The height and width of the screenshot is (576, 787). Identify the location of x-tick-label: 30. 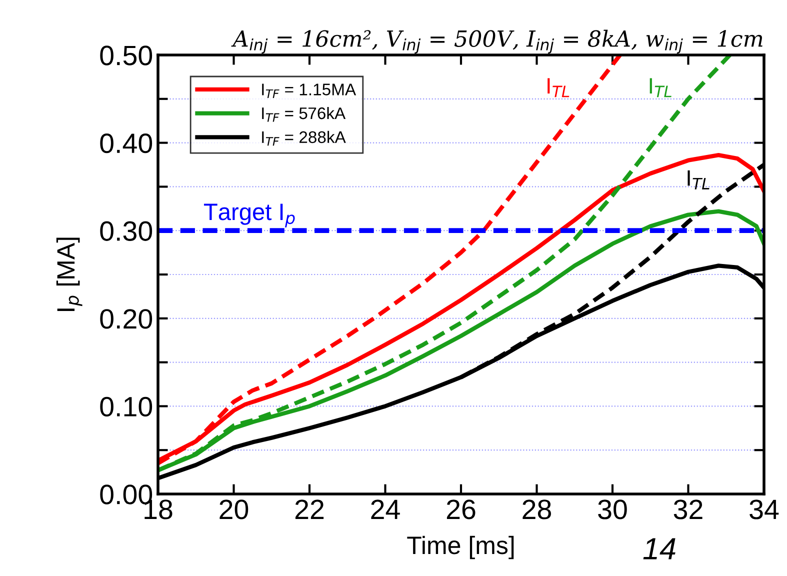
(612, 510).